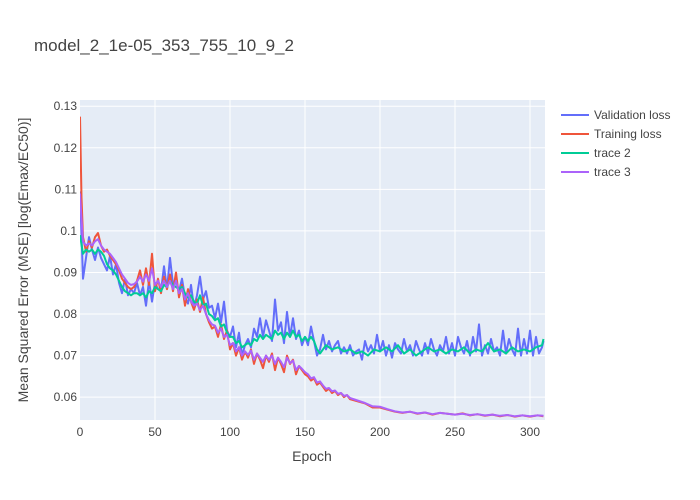 The width and height of the screenshot is (700, 500). What do you see at coordinates (155, 432) in the screenshot?
I see `x-tick-label: 50` at bounding box center [155, 432].